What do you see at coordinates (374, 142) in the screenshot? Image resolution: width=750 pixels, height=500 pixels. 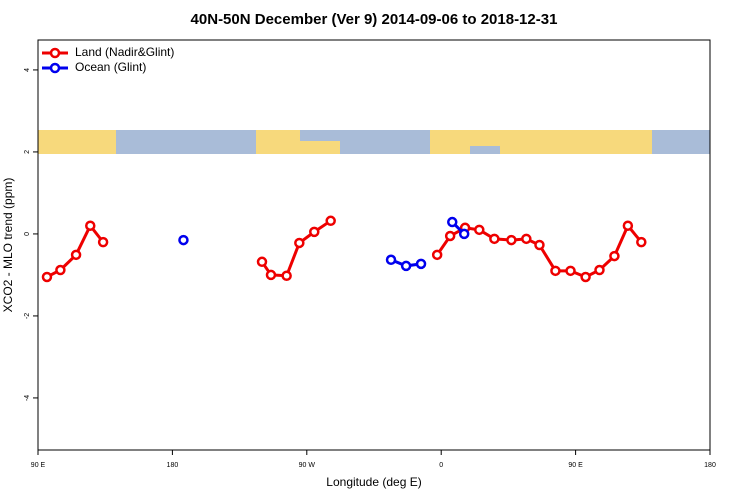 I see `map-strip` at bounding box center [374, 142].